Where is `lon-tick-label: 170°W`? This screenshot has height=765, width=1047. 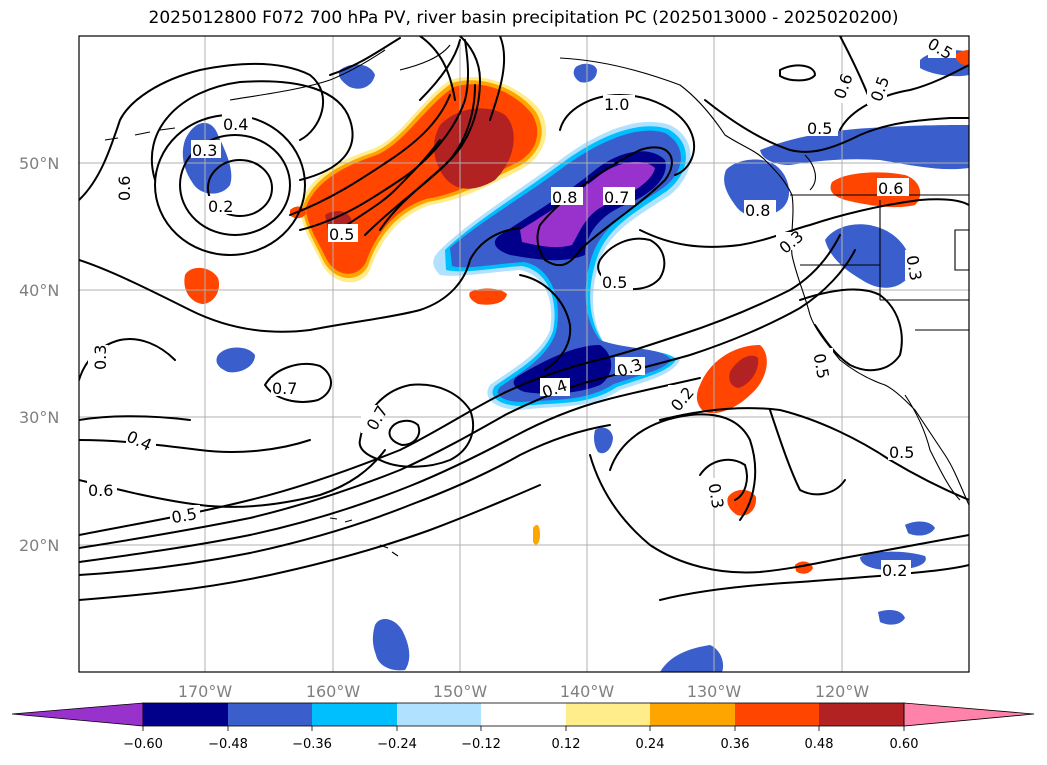 lon-tick-label: 170°W is located at coordinates (205, 691).